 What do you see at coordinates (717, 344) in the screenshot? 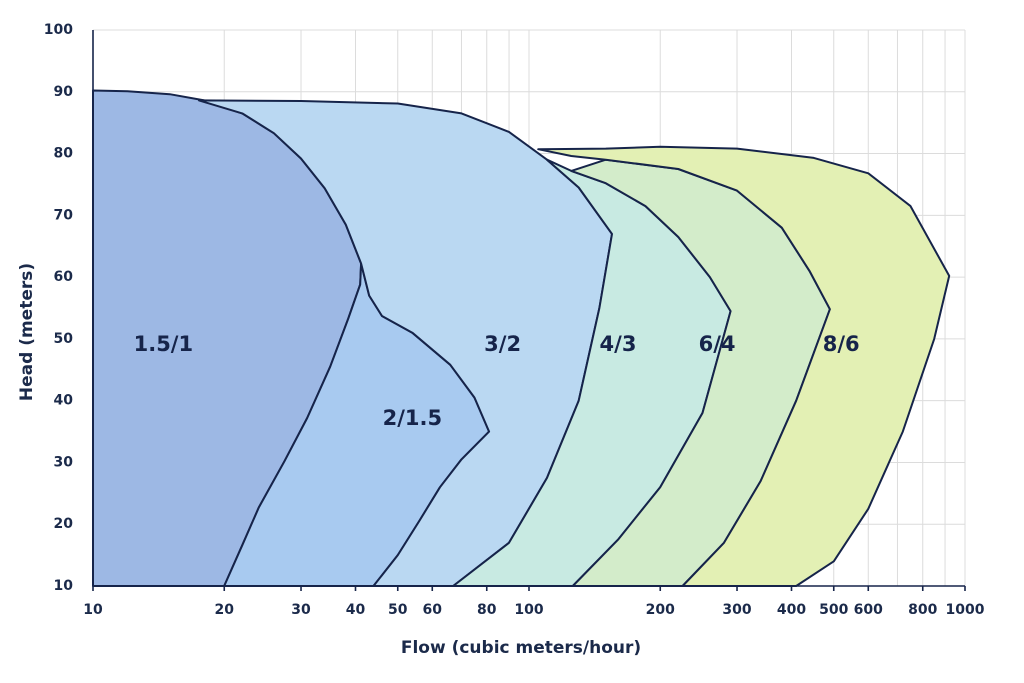
I see `region-label-6-4: 6/4` at bounding box center [717, 344].